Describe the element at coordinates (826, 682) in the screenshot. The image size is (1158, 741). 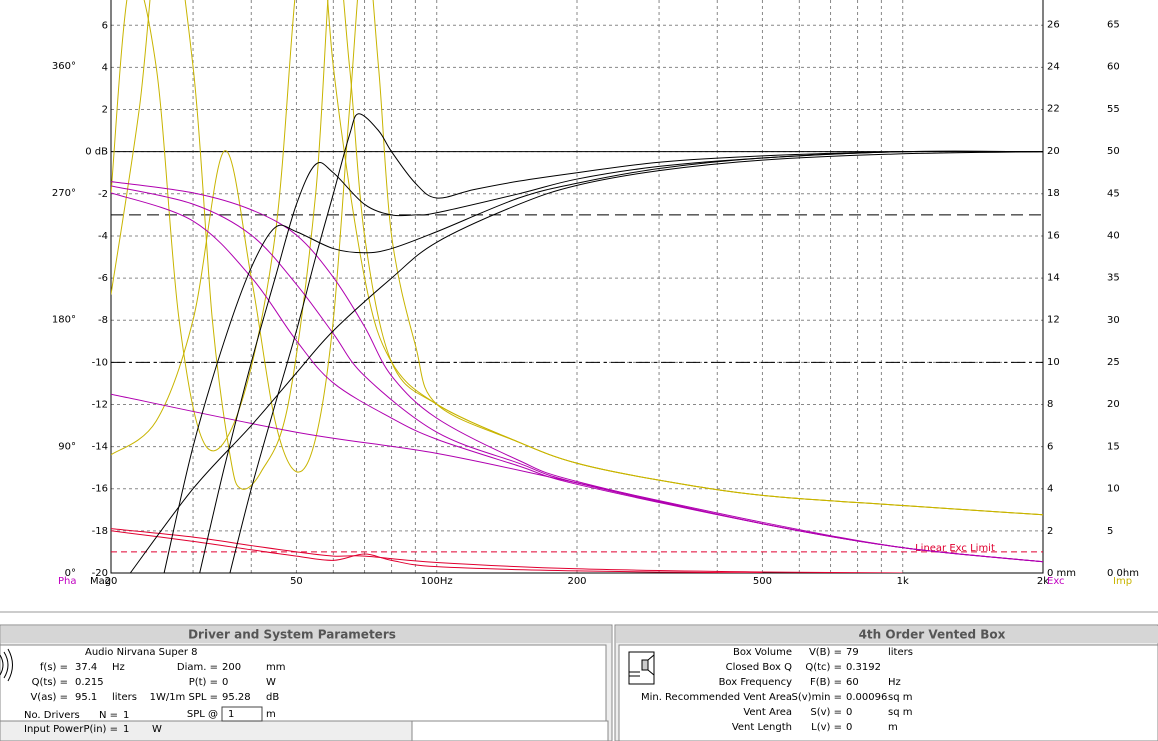
I see `param-symbol: F(B) =` at that location.